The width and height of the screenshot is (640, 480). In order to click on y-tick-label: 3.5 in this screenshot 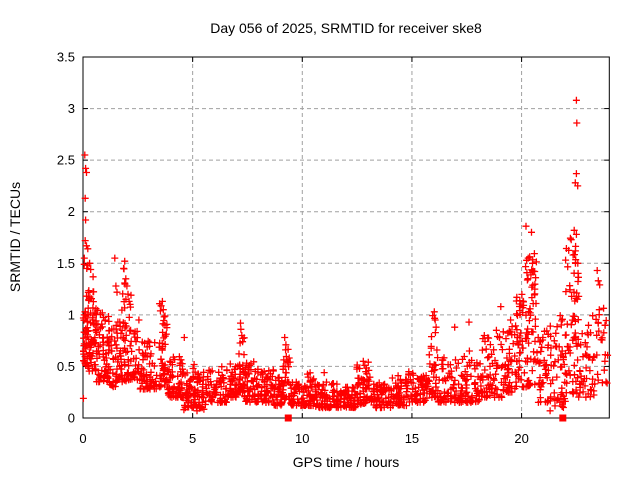, I will do `click(66, 57)`.